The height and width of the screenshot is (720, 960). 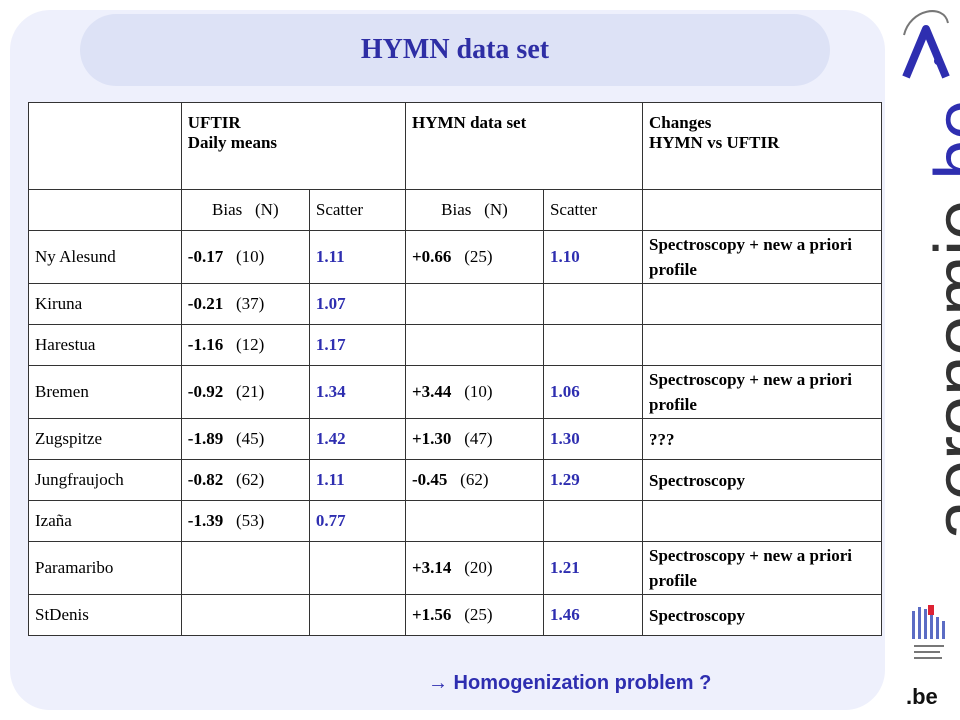 I want to click on header-hymn-label: HYMN data set, so click(x=469, y=122).